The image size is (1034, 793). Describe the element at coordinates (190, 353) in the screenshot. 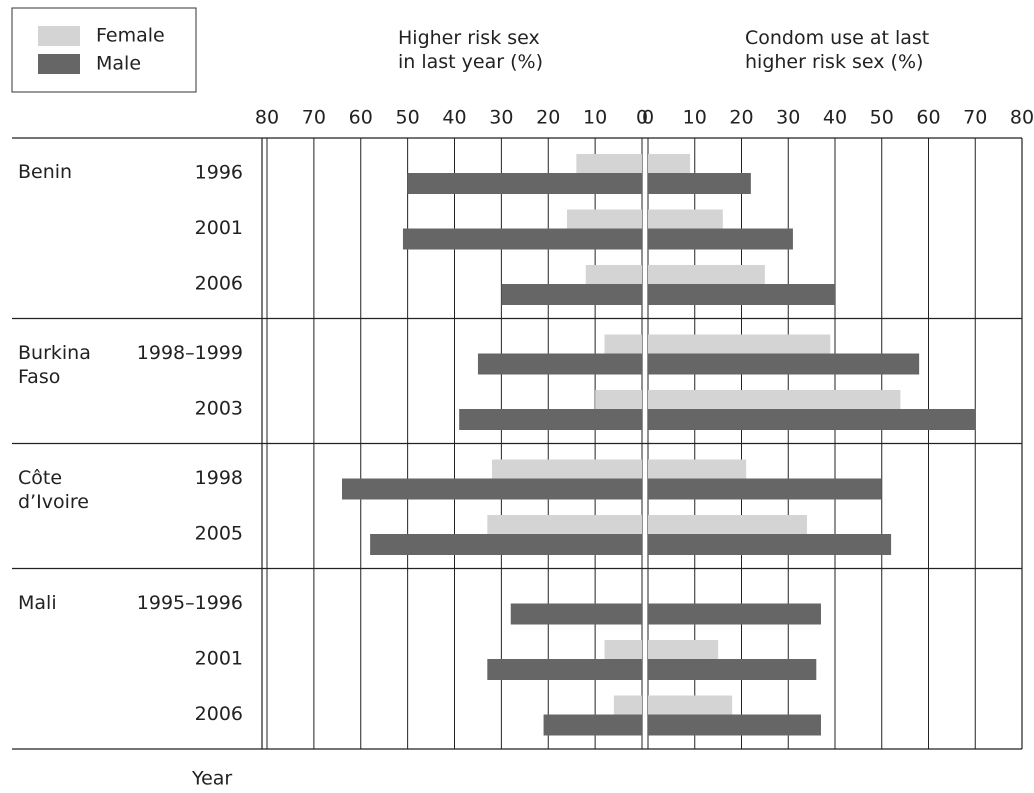

I see `y-tick-label: 1998–1999` at that location.